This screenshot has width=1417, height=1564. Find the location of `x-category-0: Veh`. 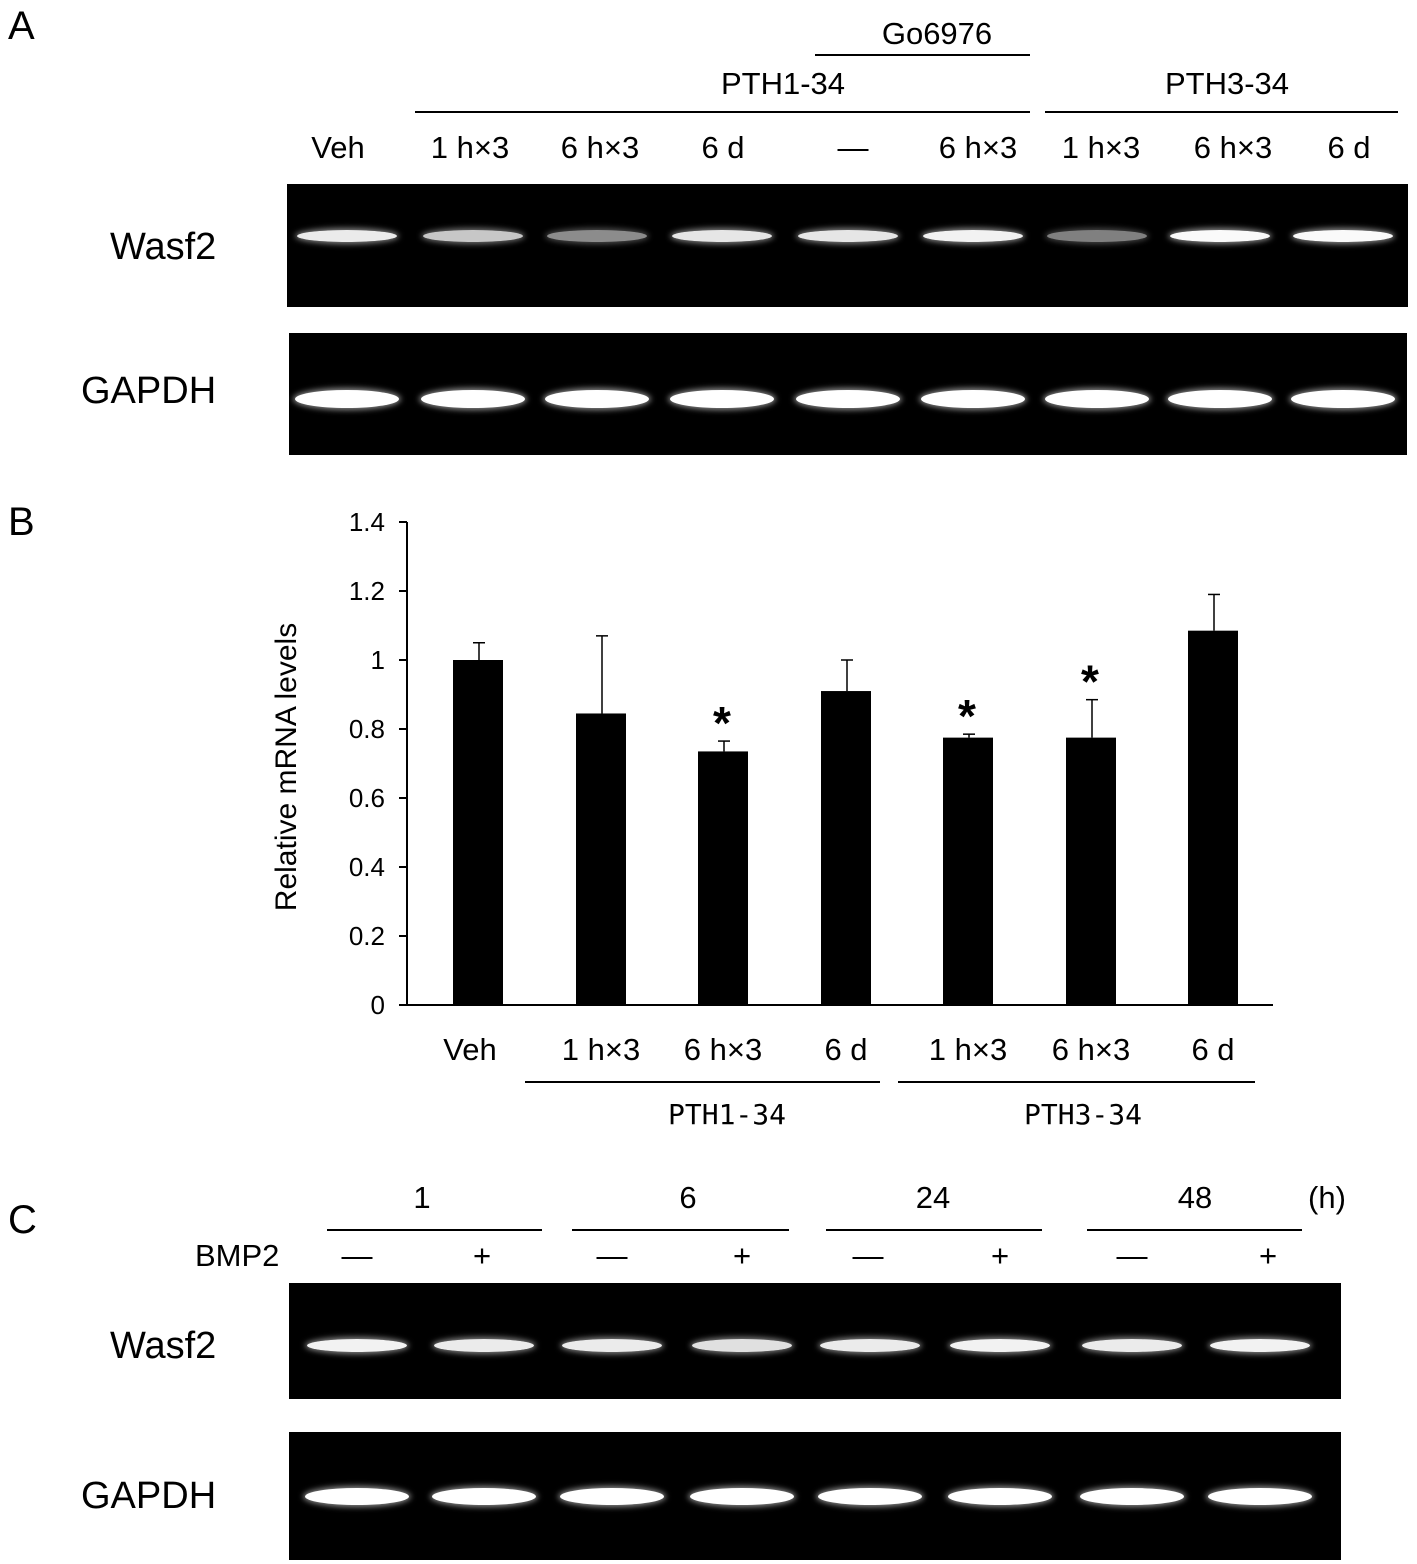

x-category-0: Veh is located at coordinates (470, 1049).